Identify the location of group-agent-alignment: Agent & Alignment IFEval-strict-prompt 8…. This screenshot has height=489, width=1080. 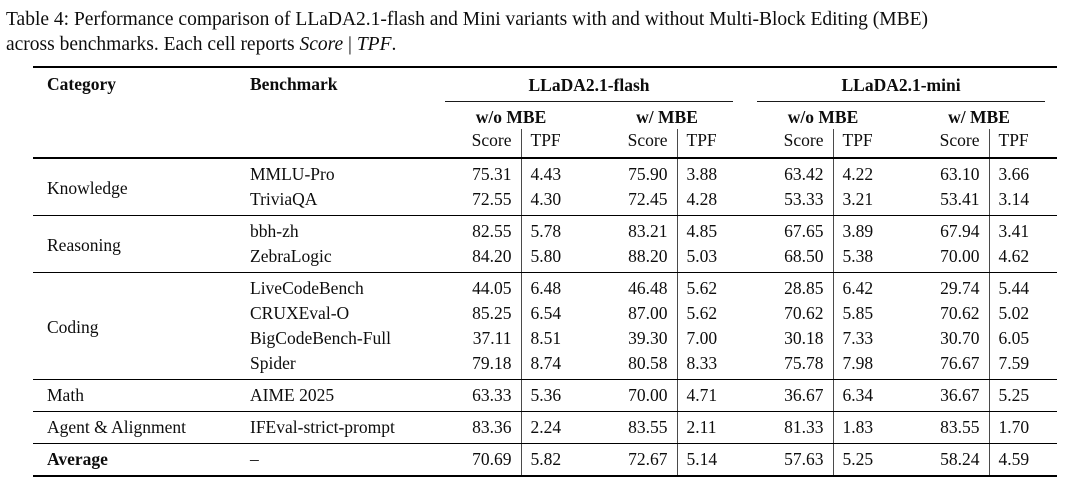
(545, 427).